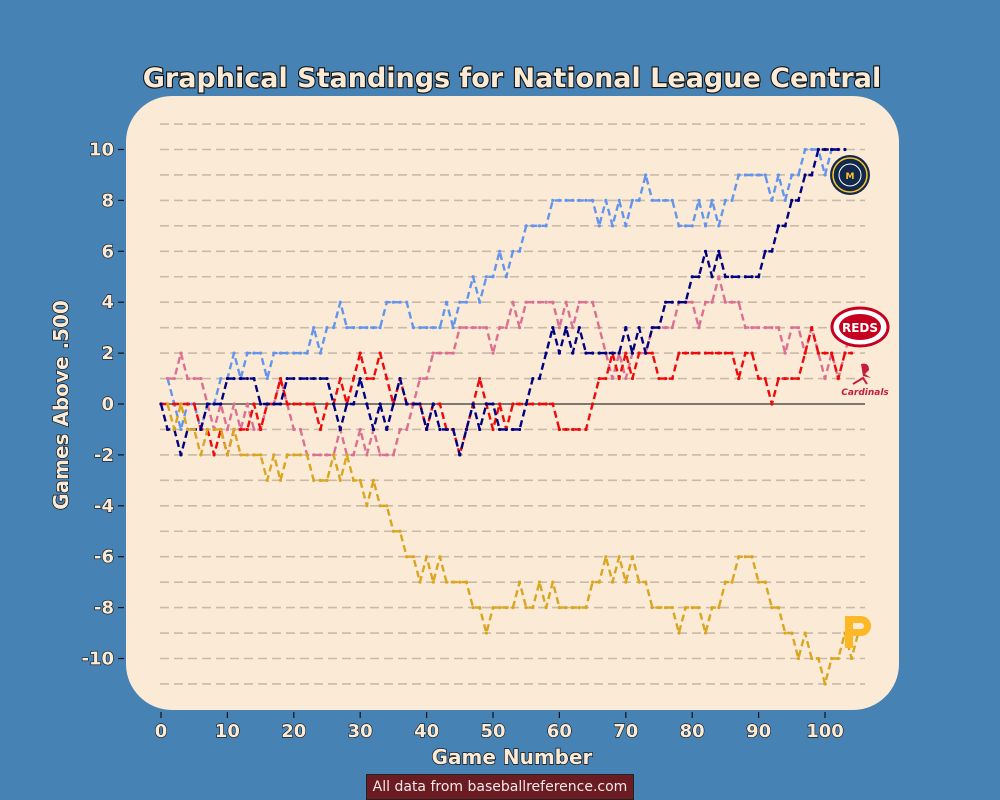 The width and height of the screenshot is (1000, 800). What do you see at coordinates (101, 150) in the screenshot?
I see `y-tick-label: 10` at bounding box center [101, 150].